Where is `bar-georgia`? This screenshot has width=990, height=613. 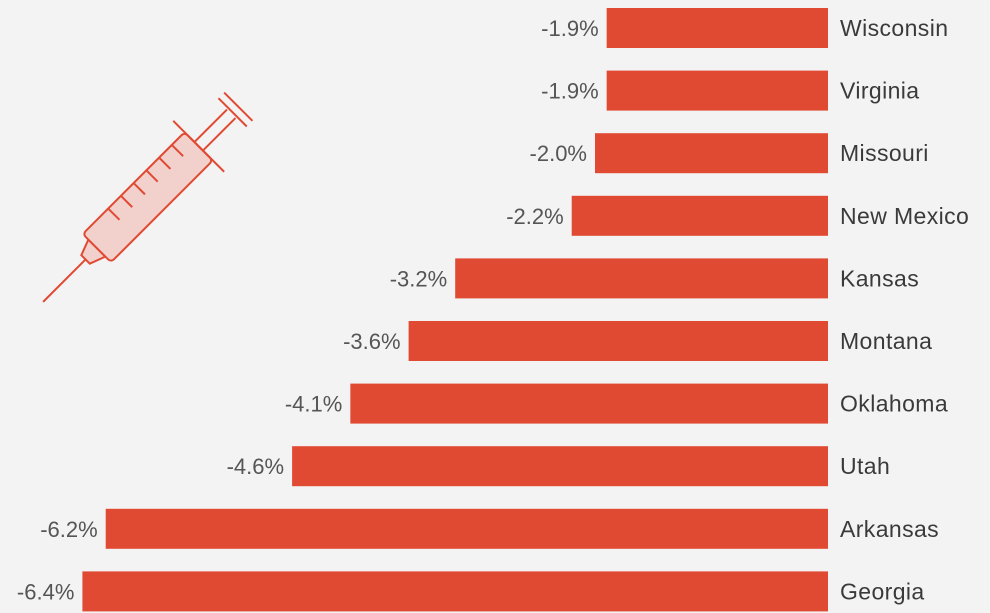
bar-georgia is located at coordinates (455, 591).